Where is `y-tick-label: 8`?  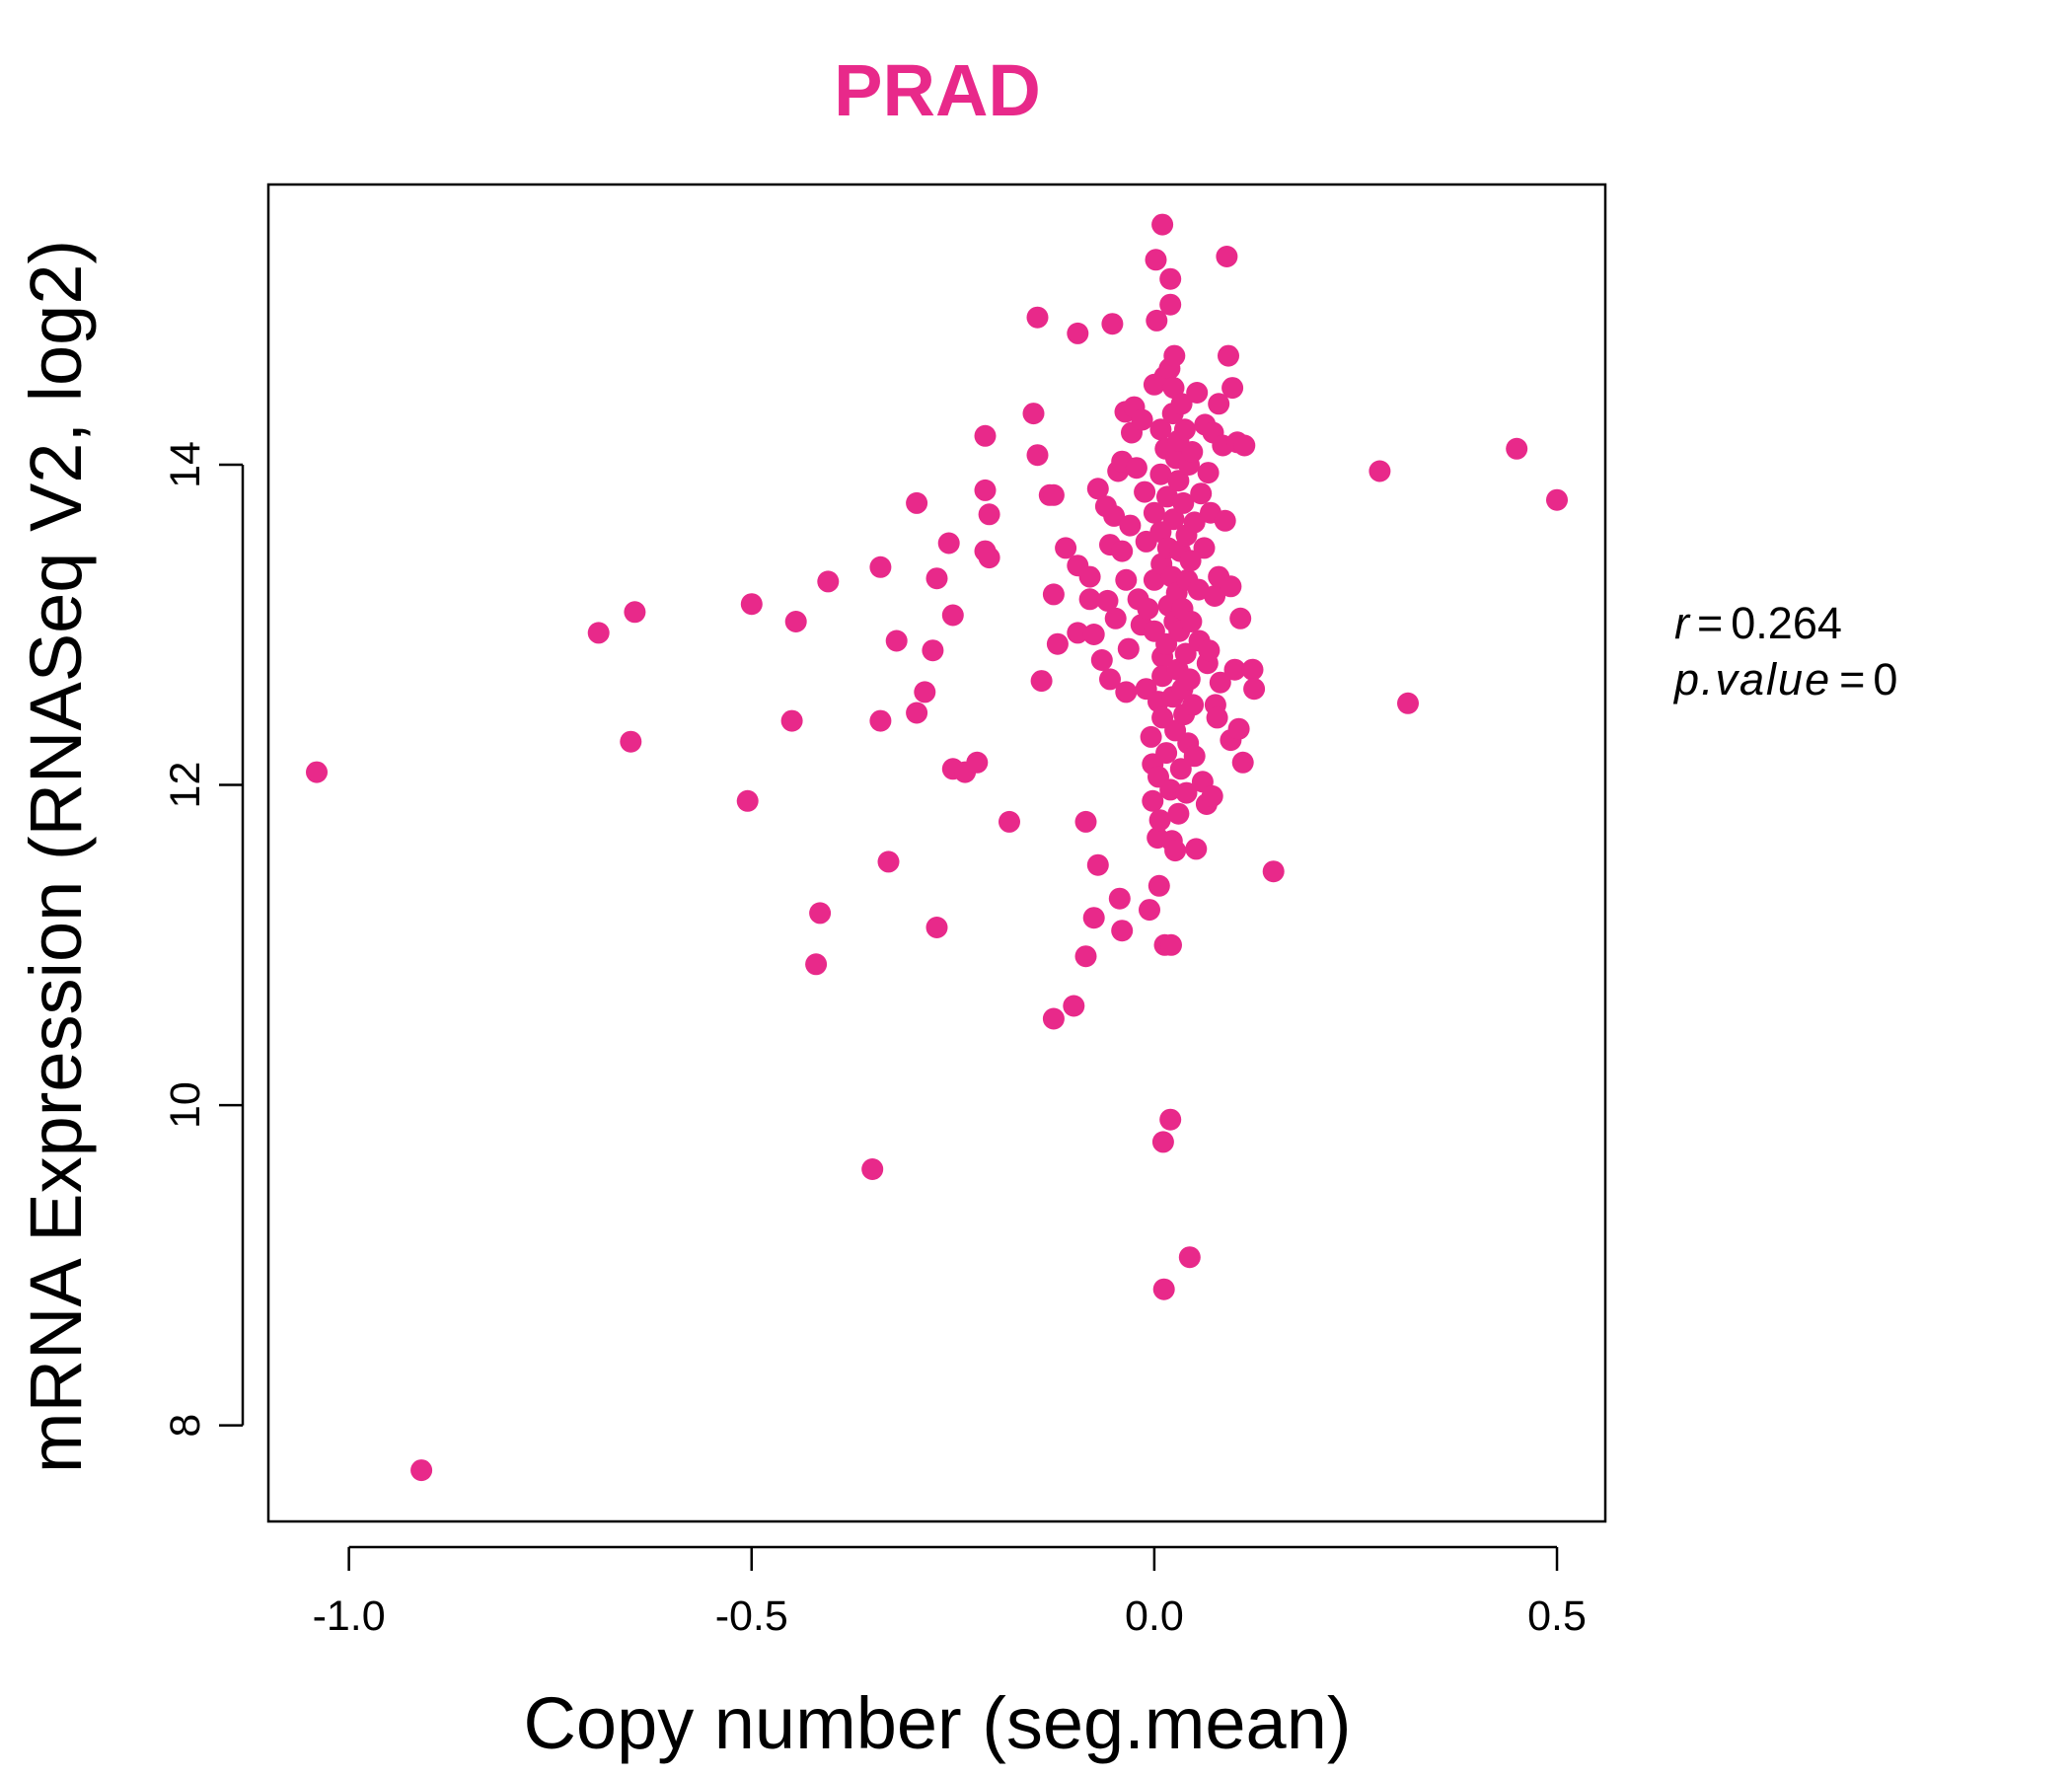 y-tick-label: 8 is located at coordinates (186, 1426).